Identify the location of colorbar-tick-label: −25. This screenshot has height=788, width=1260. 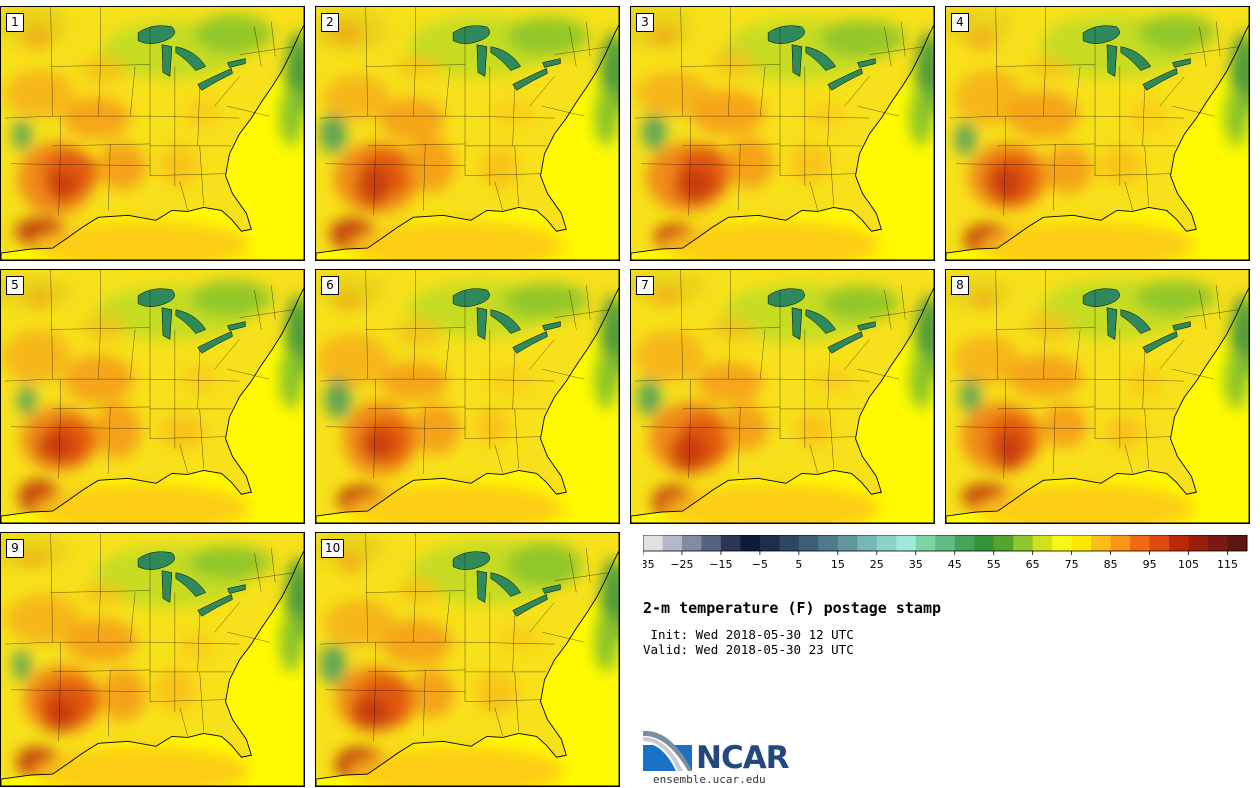
(681, 564).